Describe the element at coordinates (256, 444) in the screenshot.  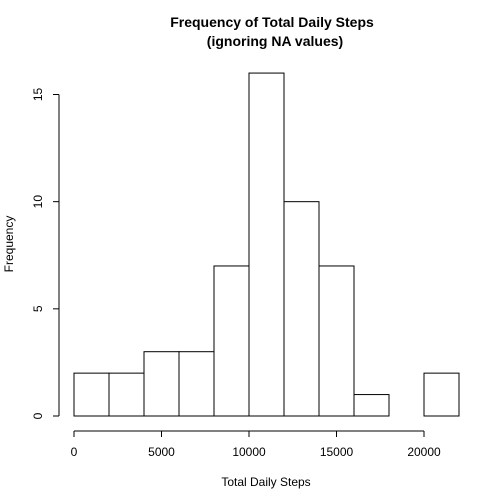
I see `x-axis: 0 5000 10000 15000 20000` at that location.